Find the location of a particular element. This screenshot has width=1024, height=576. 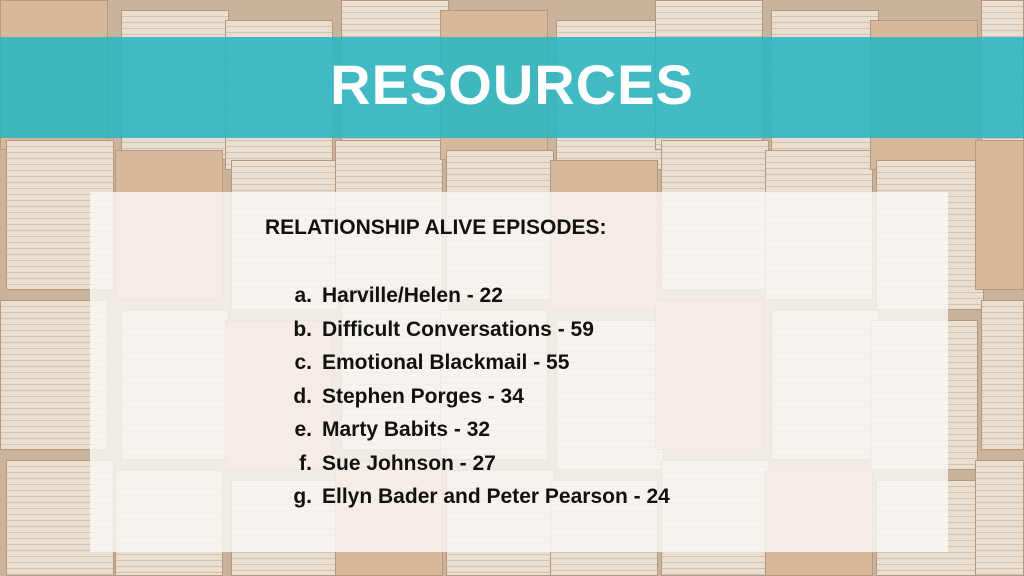

list-marker: e. is located at coordinates (303, 429).